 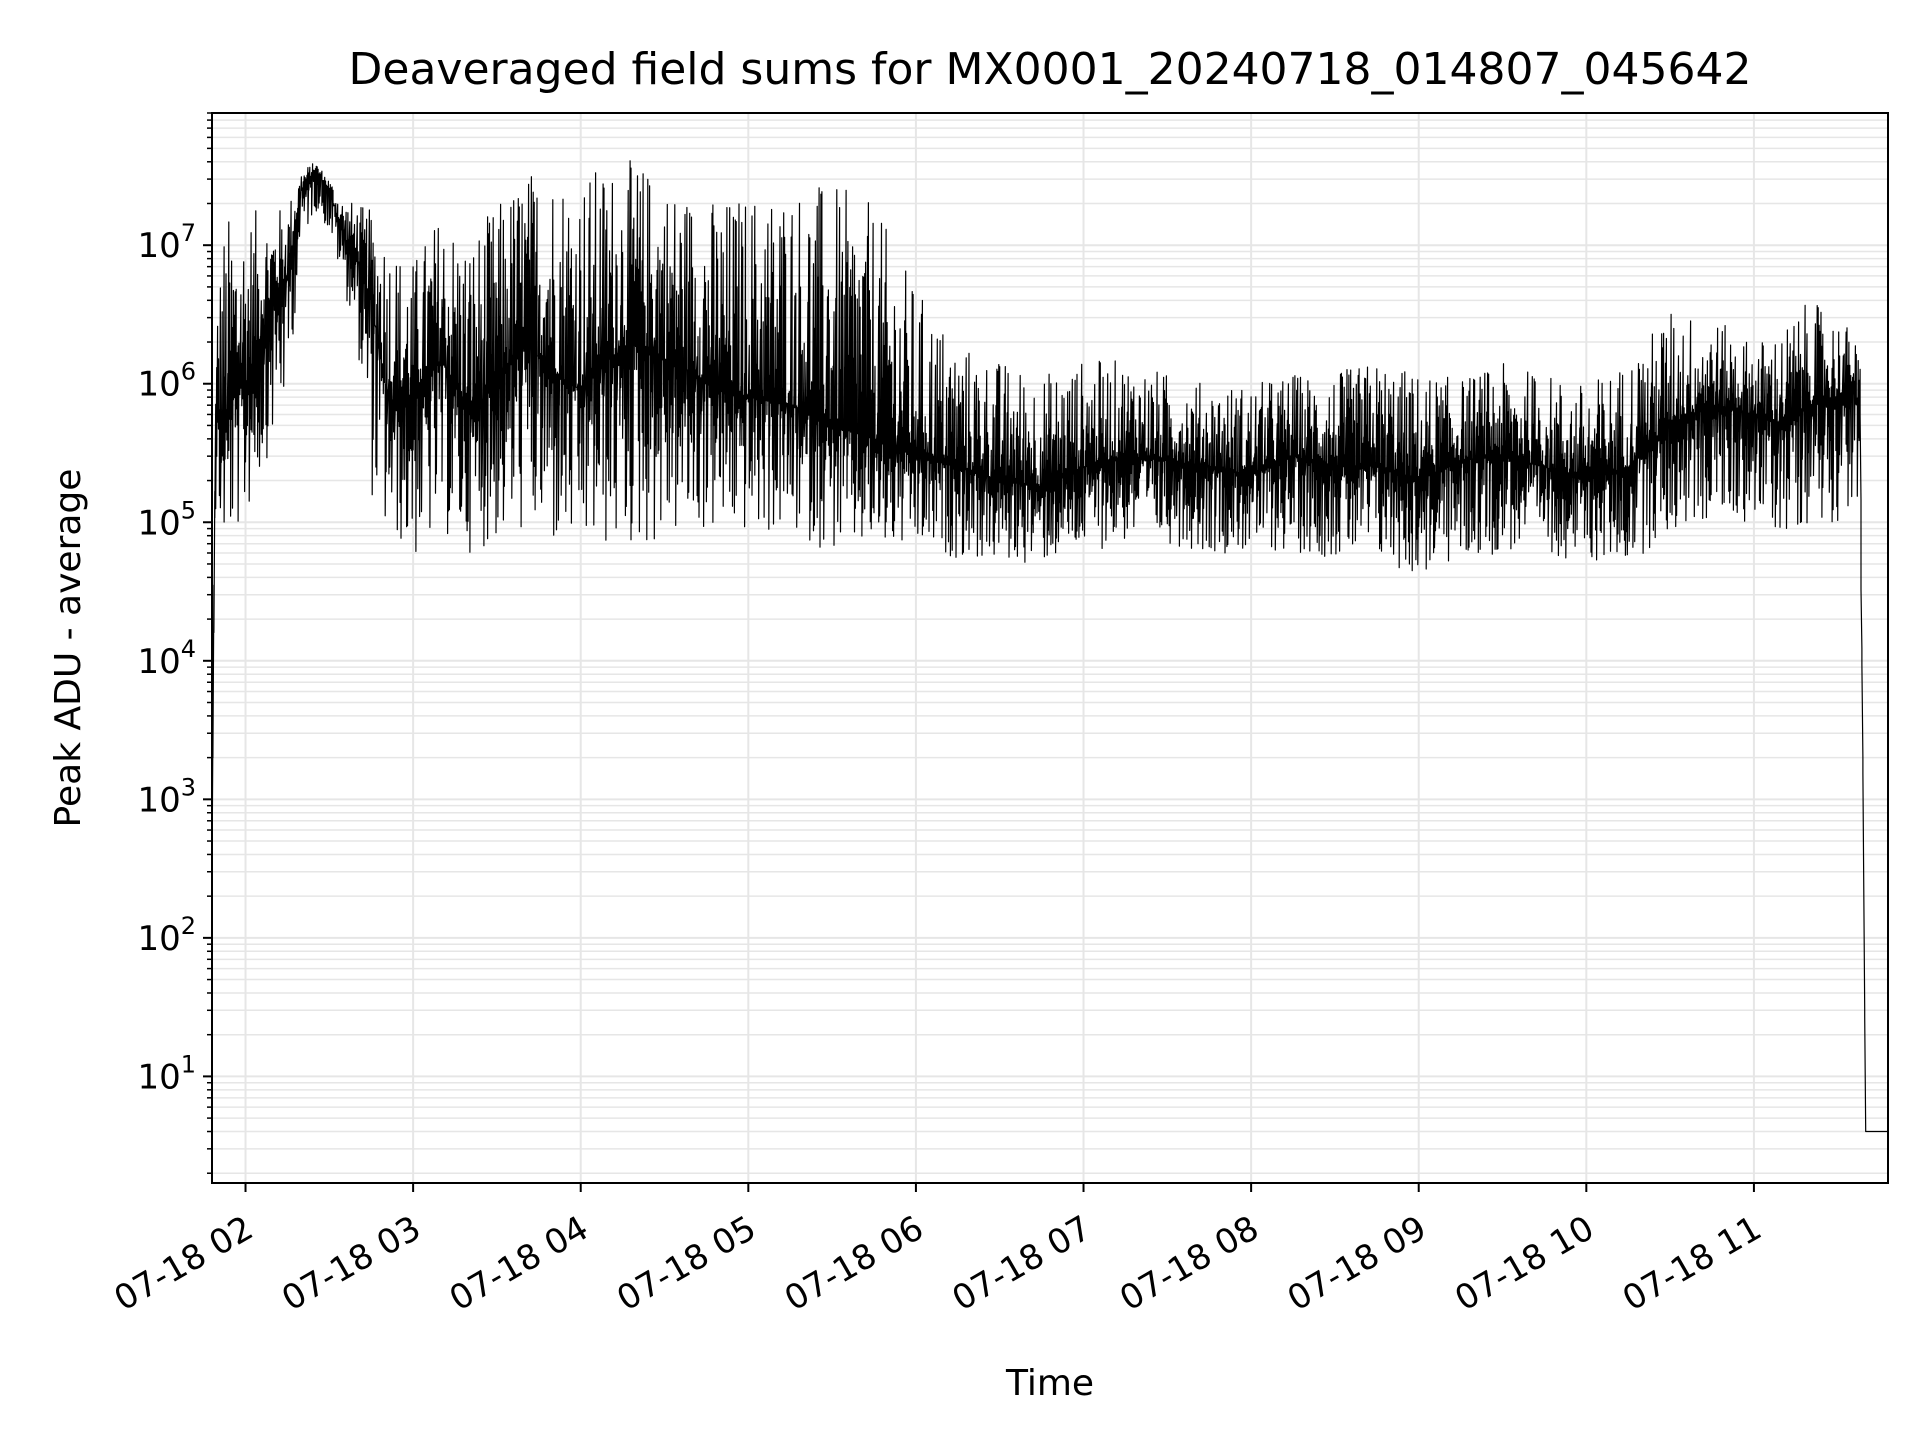 I want to click on y-tick-label: 10³, so click(x=166, y=796).